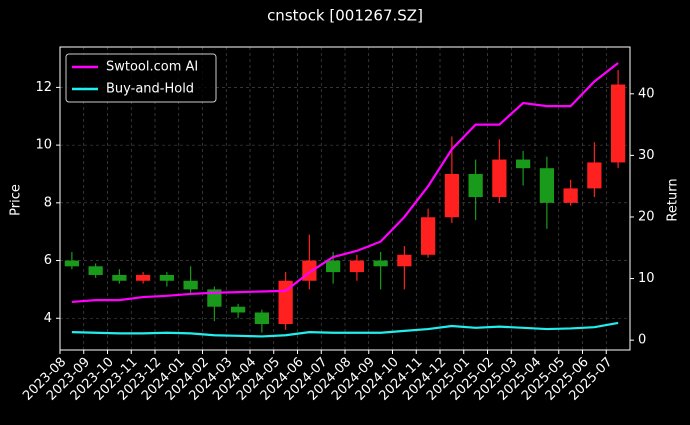  Describe the element at coordinates (150, 89) in the screenshot. I see `legend-label: Buy-and-Hold` at that location.